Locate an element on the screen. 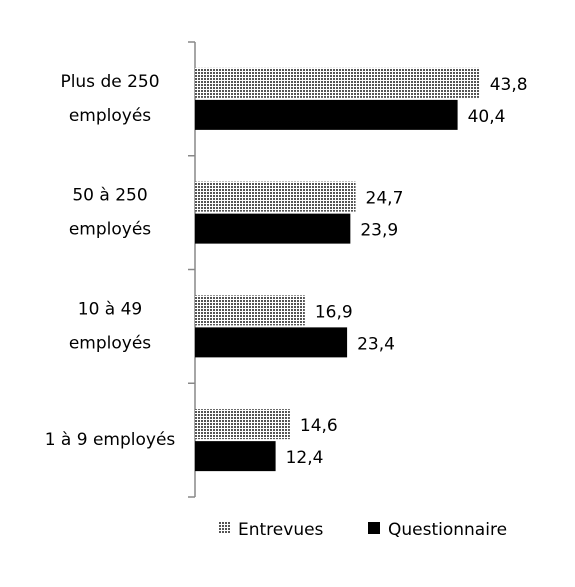  value-label: 12,4 is located at coordinates (305, 458).